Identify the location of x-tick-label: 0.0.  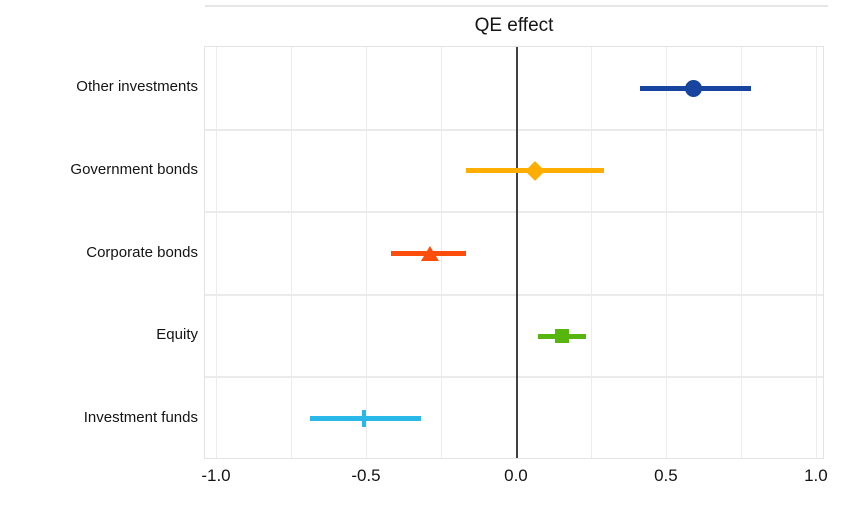
(516, 475).